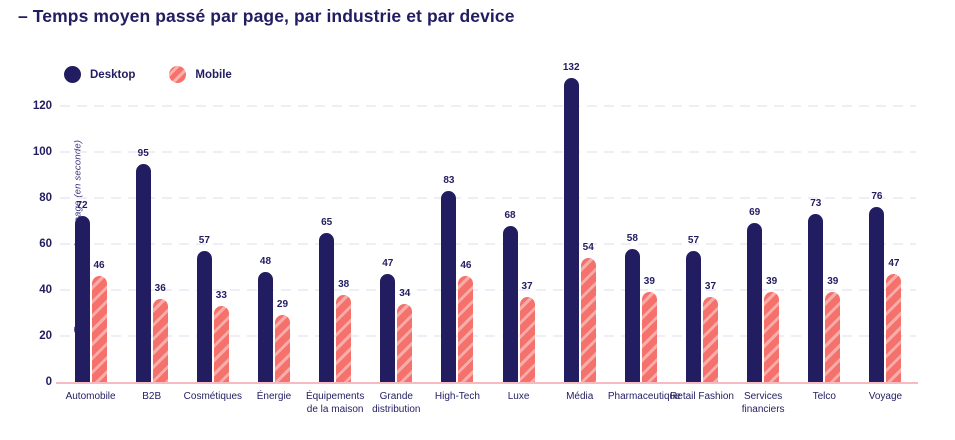  Describe the element at coordinates (42, 106) in the screenshot. I see `y-tick-120: 120` at that location.